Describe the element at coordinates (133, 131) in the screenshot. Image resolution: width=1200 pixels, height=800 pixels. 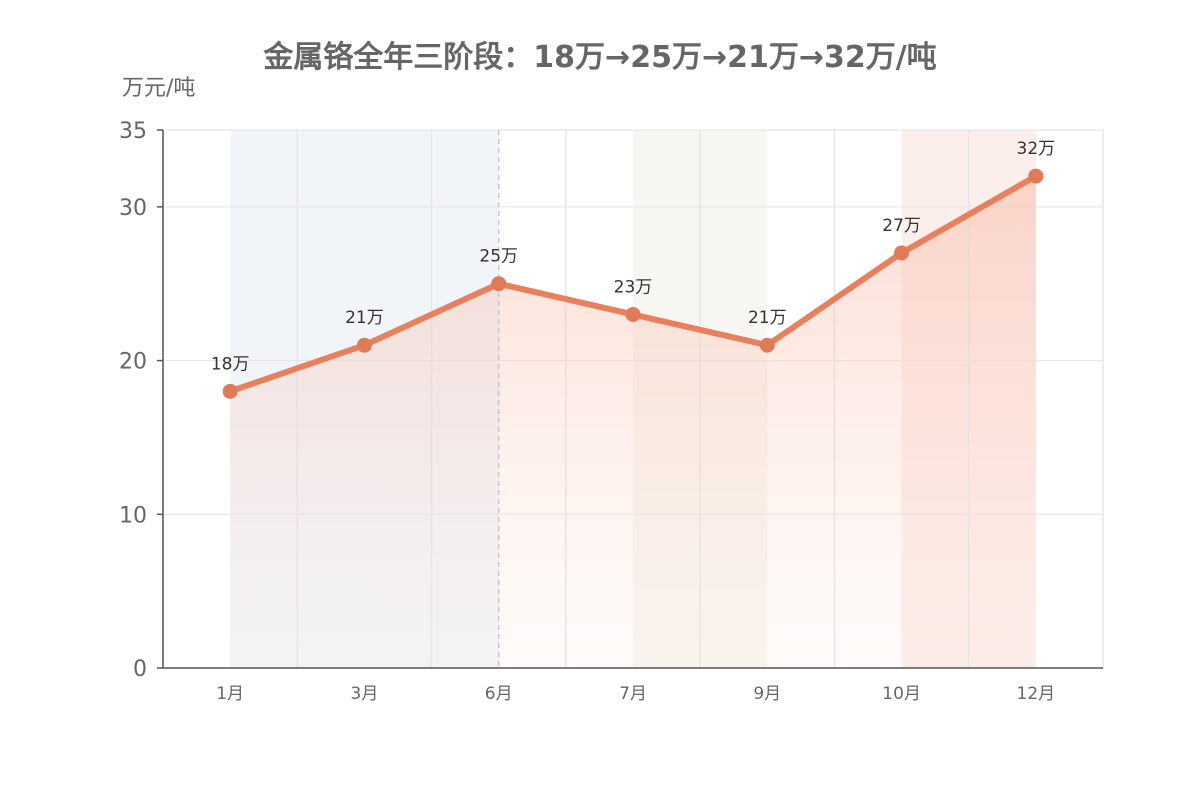
I see `y-tick-label: 35` at that location.